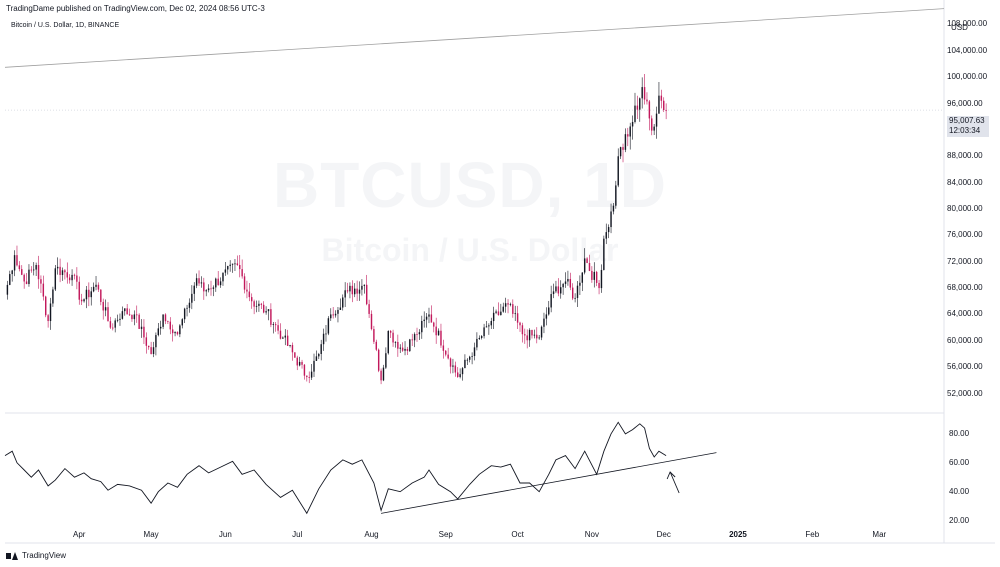  What do you see at coordinates (671, 475) in the screenshot?
I see `annotation-arrow-head-icon` at bounding box center [671, 475].